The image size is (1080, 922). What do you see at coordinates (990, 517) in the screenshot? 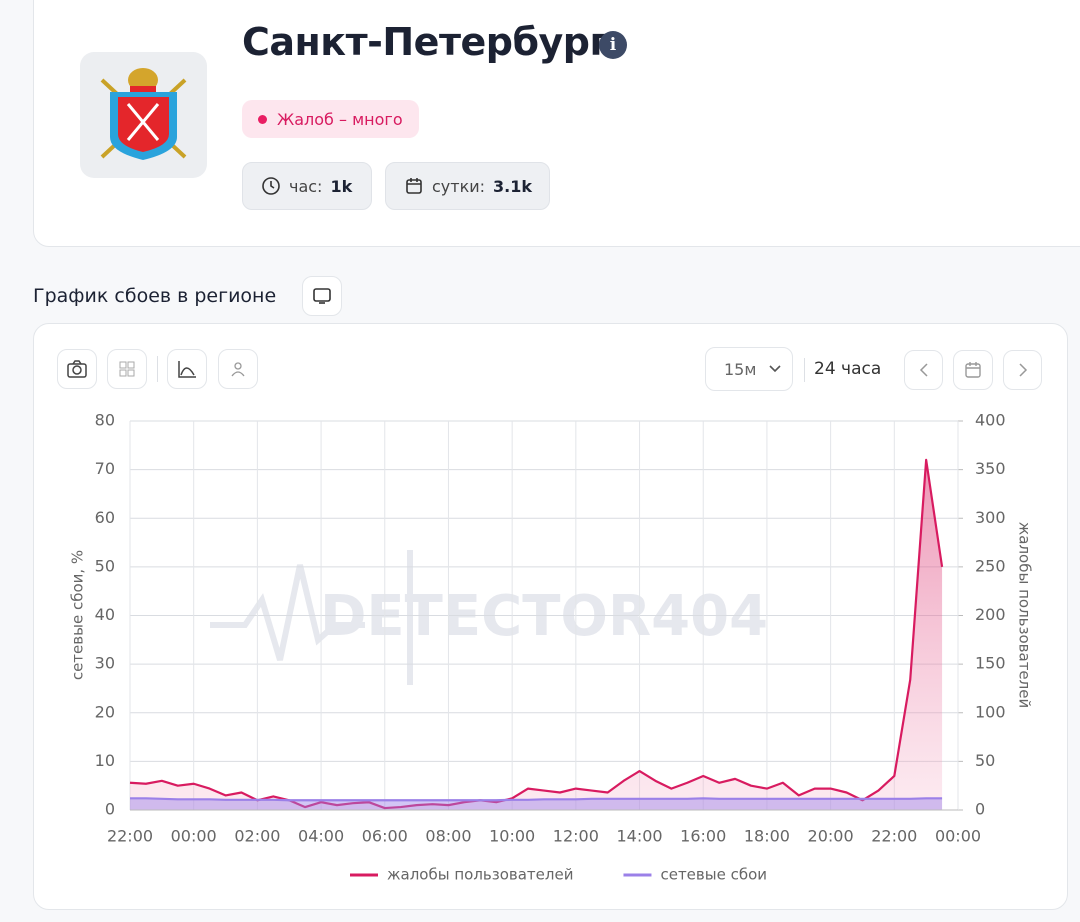
I see `y2-tick-label: 300` at bounding box center [990, 517].